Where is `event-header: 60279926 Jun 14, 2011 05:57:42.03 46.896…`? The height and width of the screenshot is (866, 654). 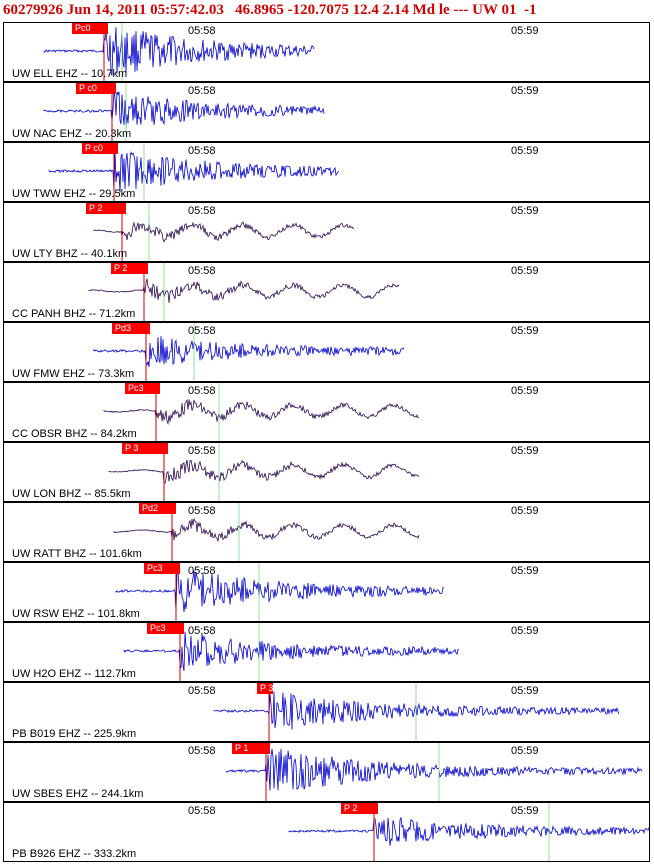 event-header: 60279926 Jun 14, 2011 05:57:42.03 46.896… is located at coordinates (327, 11).